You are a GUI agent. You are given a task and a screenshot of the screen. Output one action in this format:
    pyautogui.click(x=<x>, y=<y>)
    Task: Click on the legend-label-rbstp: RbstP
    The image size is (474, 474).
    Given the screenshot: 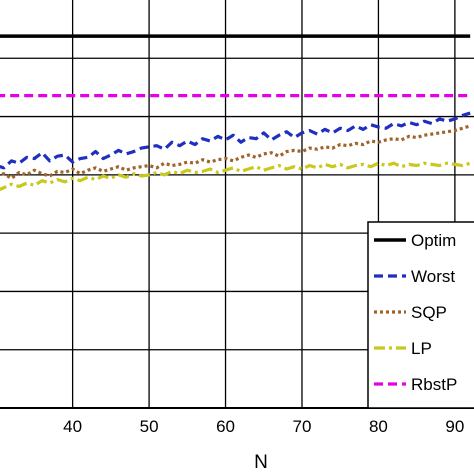 What is the action you would take?
    pyautogui.click(x=434, y=384)
    